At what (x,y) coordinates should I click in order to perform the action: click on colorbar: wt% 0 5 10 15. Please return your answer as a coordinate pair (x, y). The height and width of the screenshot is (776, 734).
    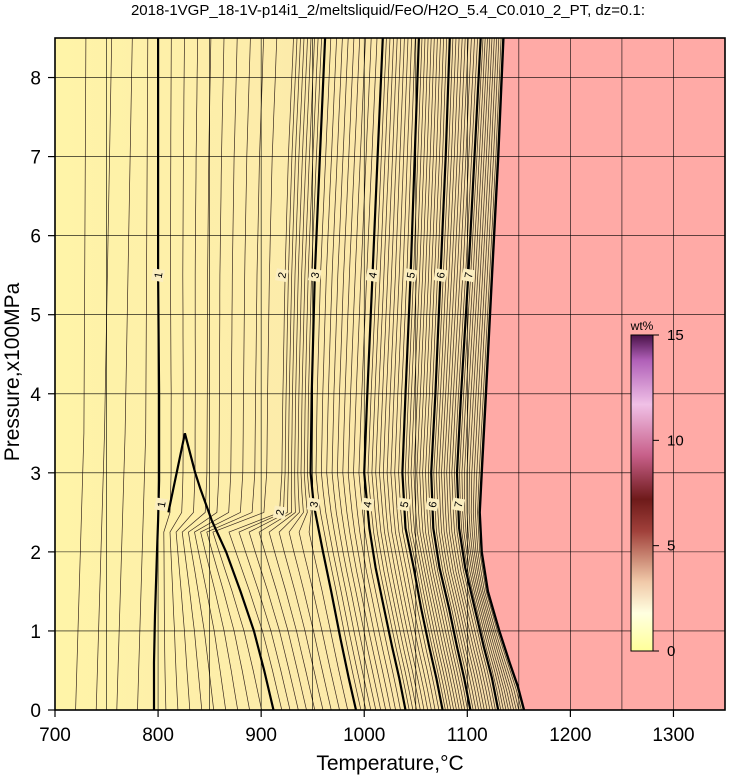
    Looking at the image, I should click on (657, 489).